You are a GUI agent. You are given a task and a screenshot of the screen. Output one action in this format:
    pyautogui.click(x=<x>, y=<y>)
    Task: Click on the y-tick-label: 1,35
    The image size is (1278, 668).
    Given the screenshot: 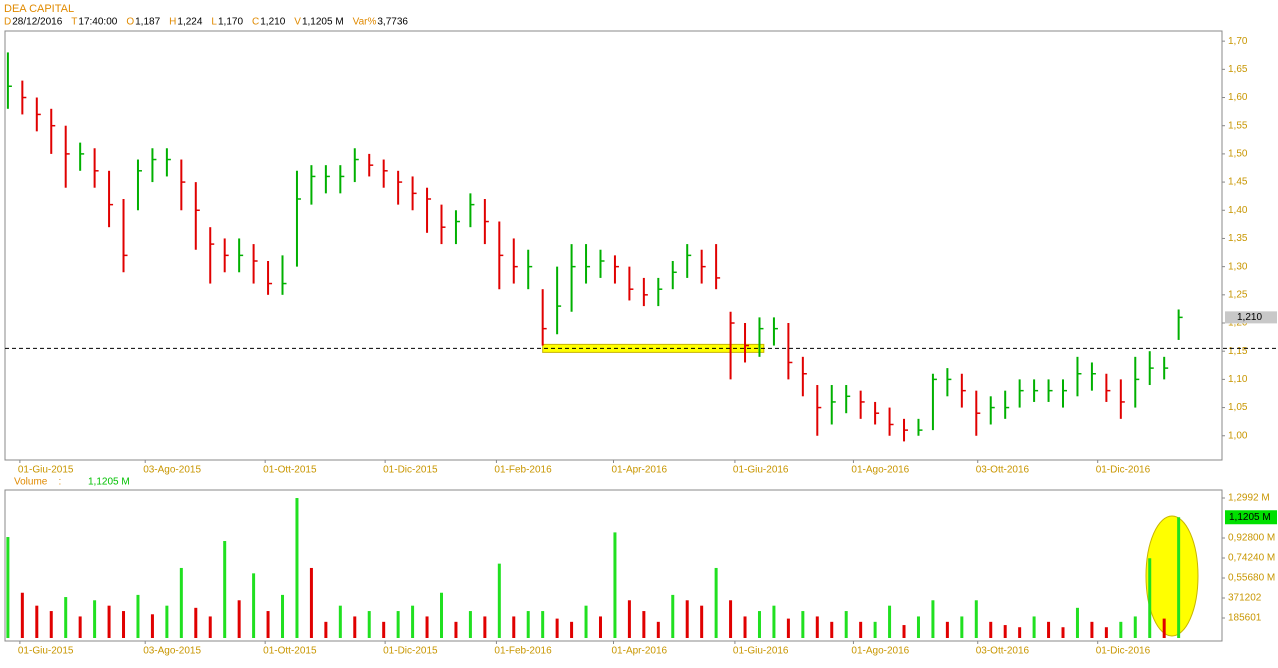 What is the action you would take?
    pyautogui.click(x=1238, y=238)
    